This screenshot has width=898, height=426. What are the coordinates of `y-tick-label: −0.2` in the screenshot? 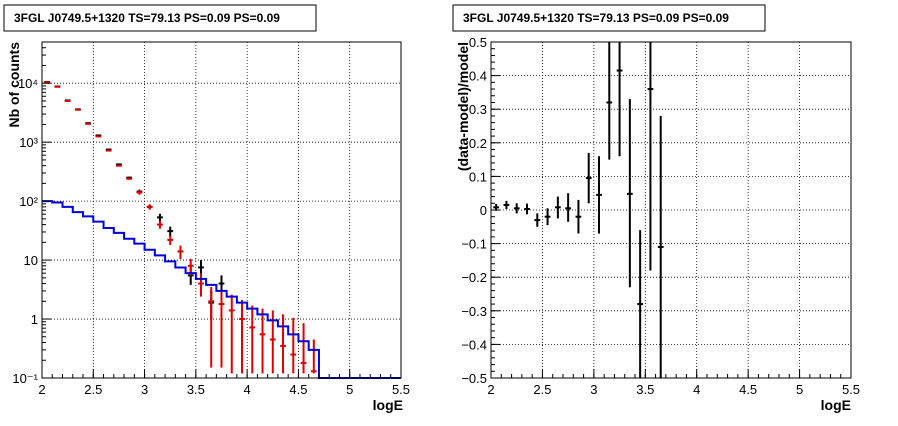 It's located at (474, 277).